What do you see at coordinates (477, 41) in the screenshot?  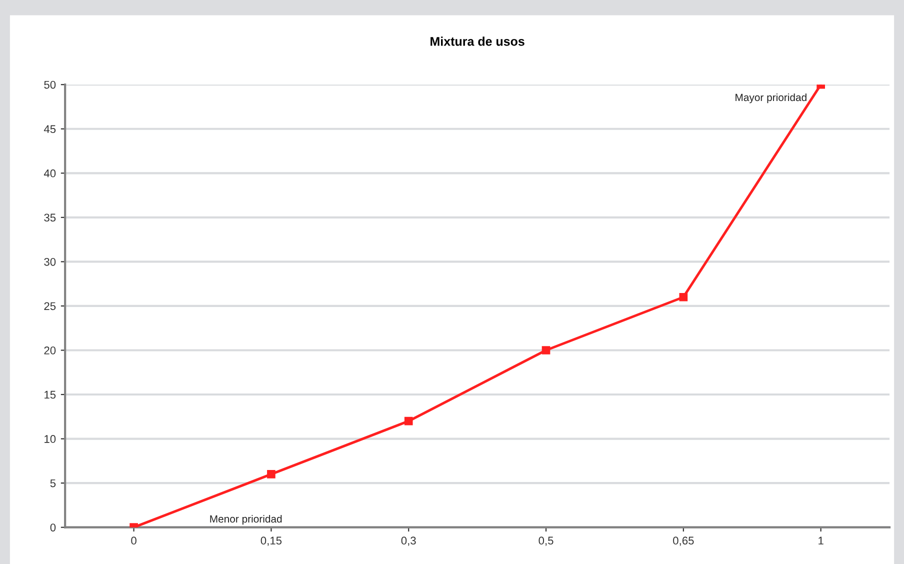 I see `chart-title: Mixtura de usos` at bounding box center [477, 41].